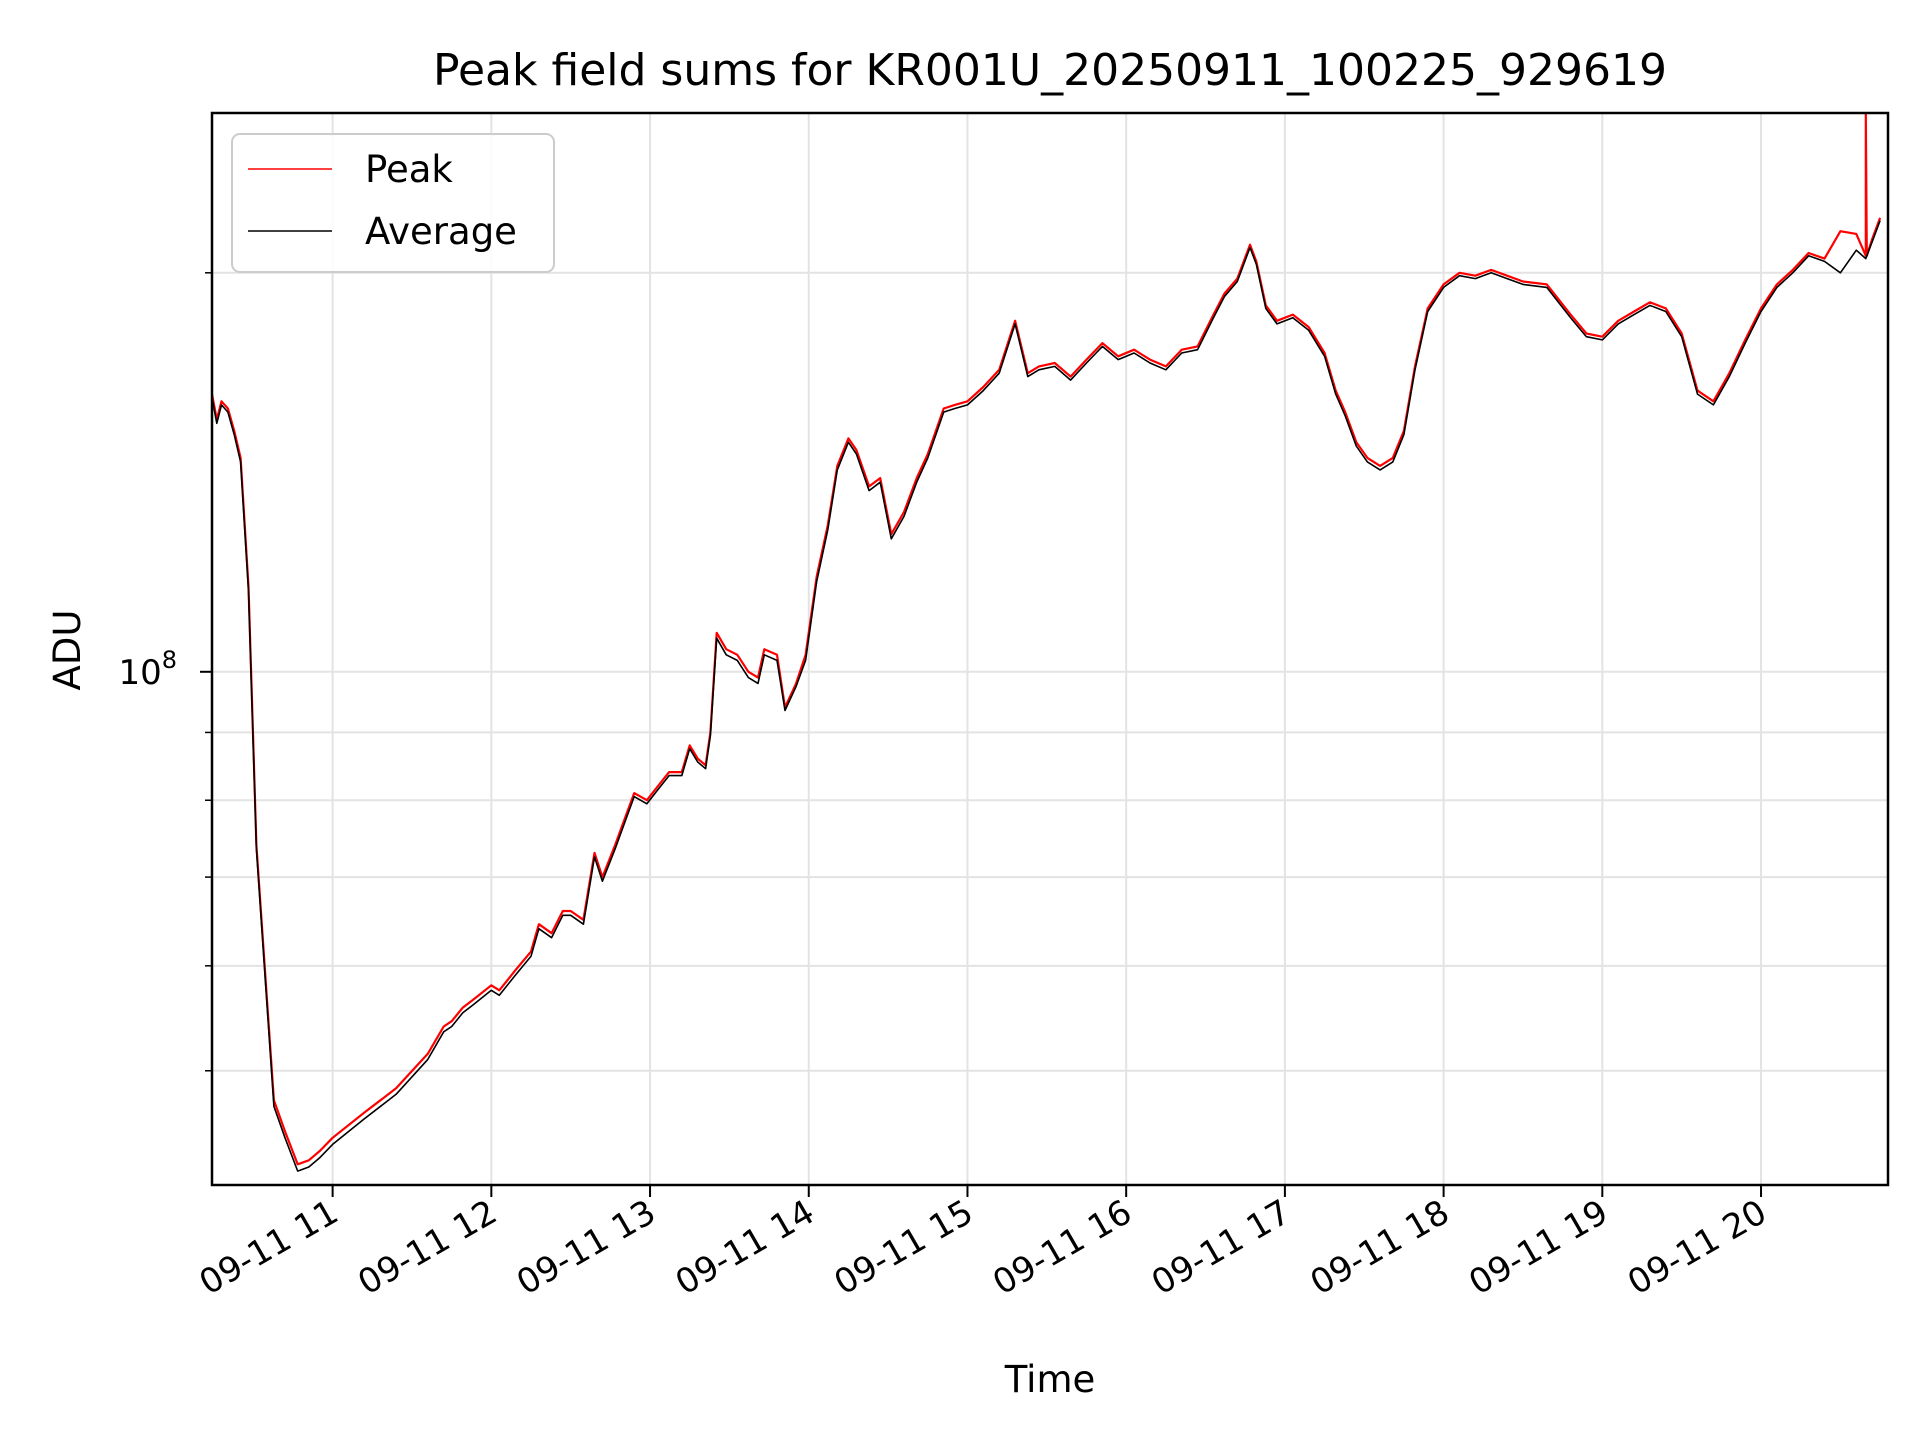  What do you see at coordinates (409, 169) in the screenshot?
I see `legend-label-peak: Peak` at bounding box center [409, 169].